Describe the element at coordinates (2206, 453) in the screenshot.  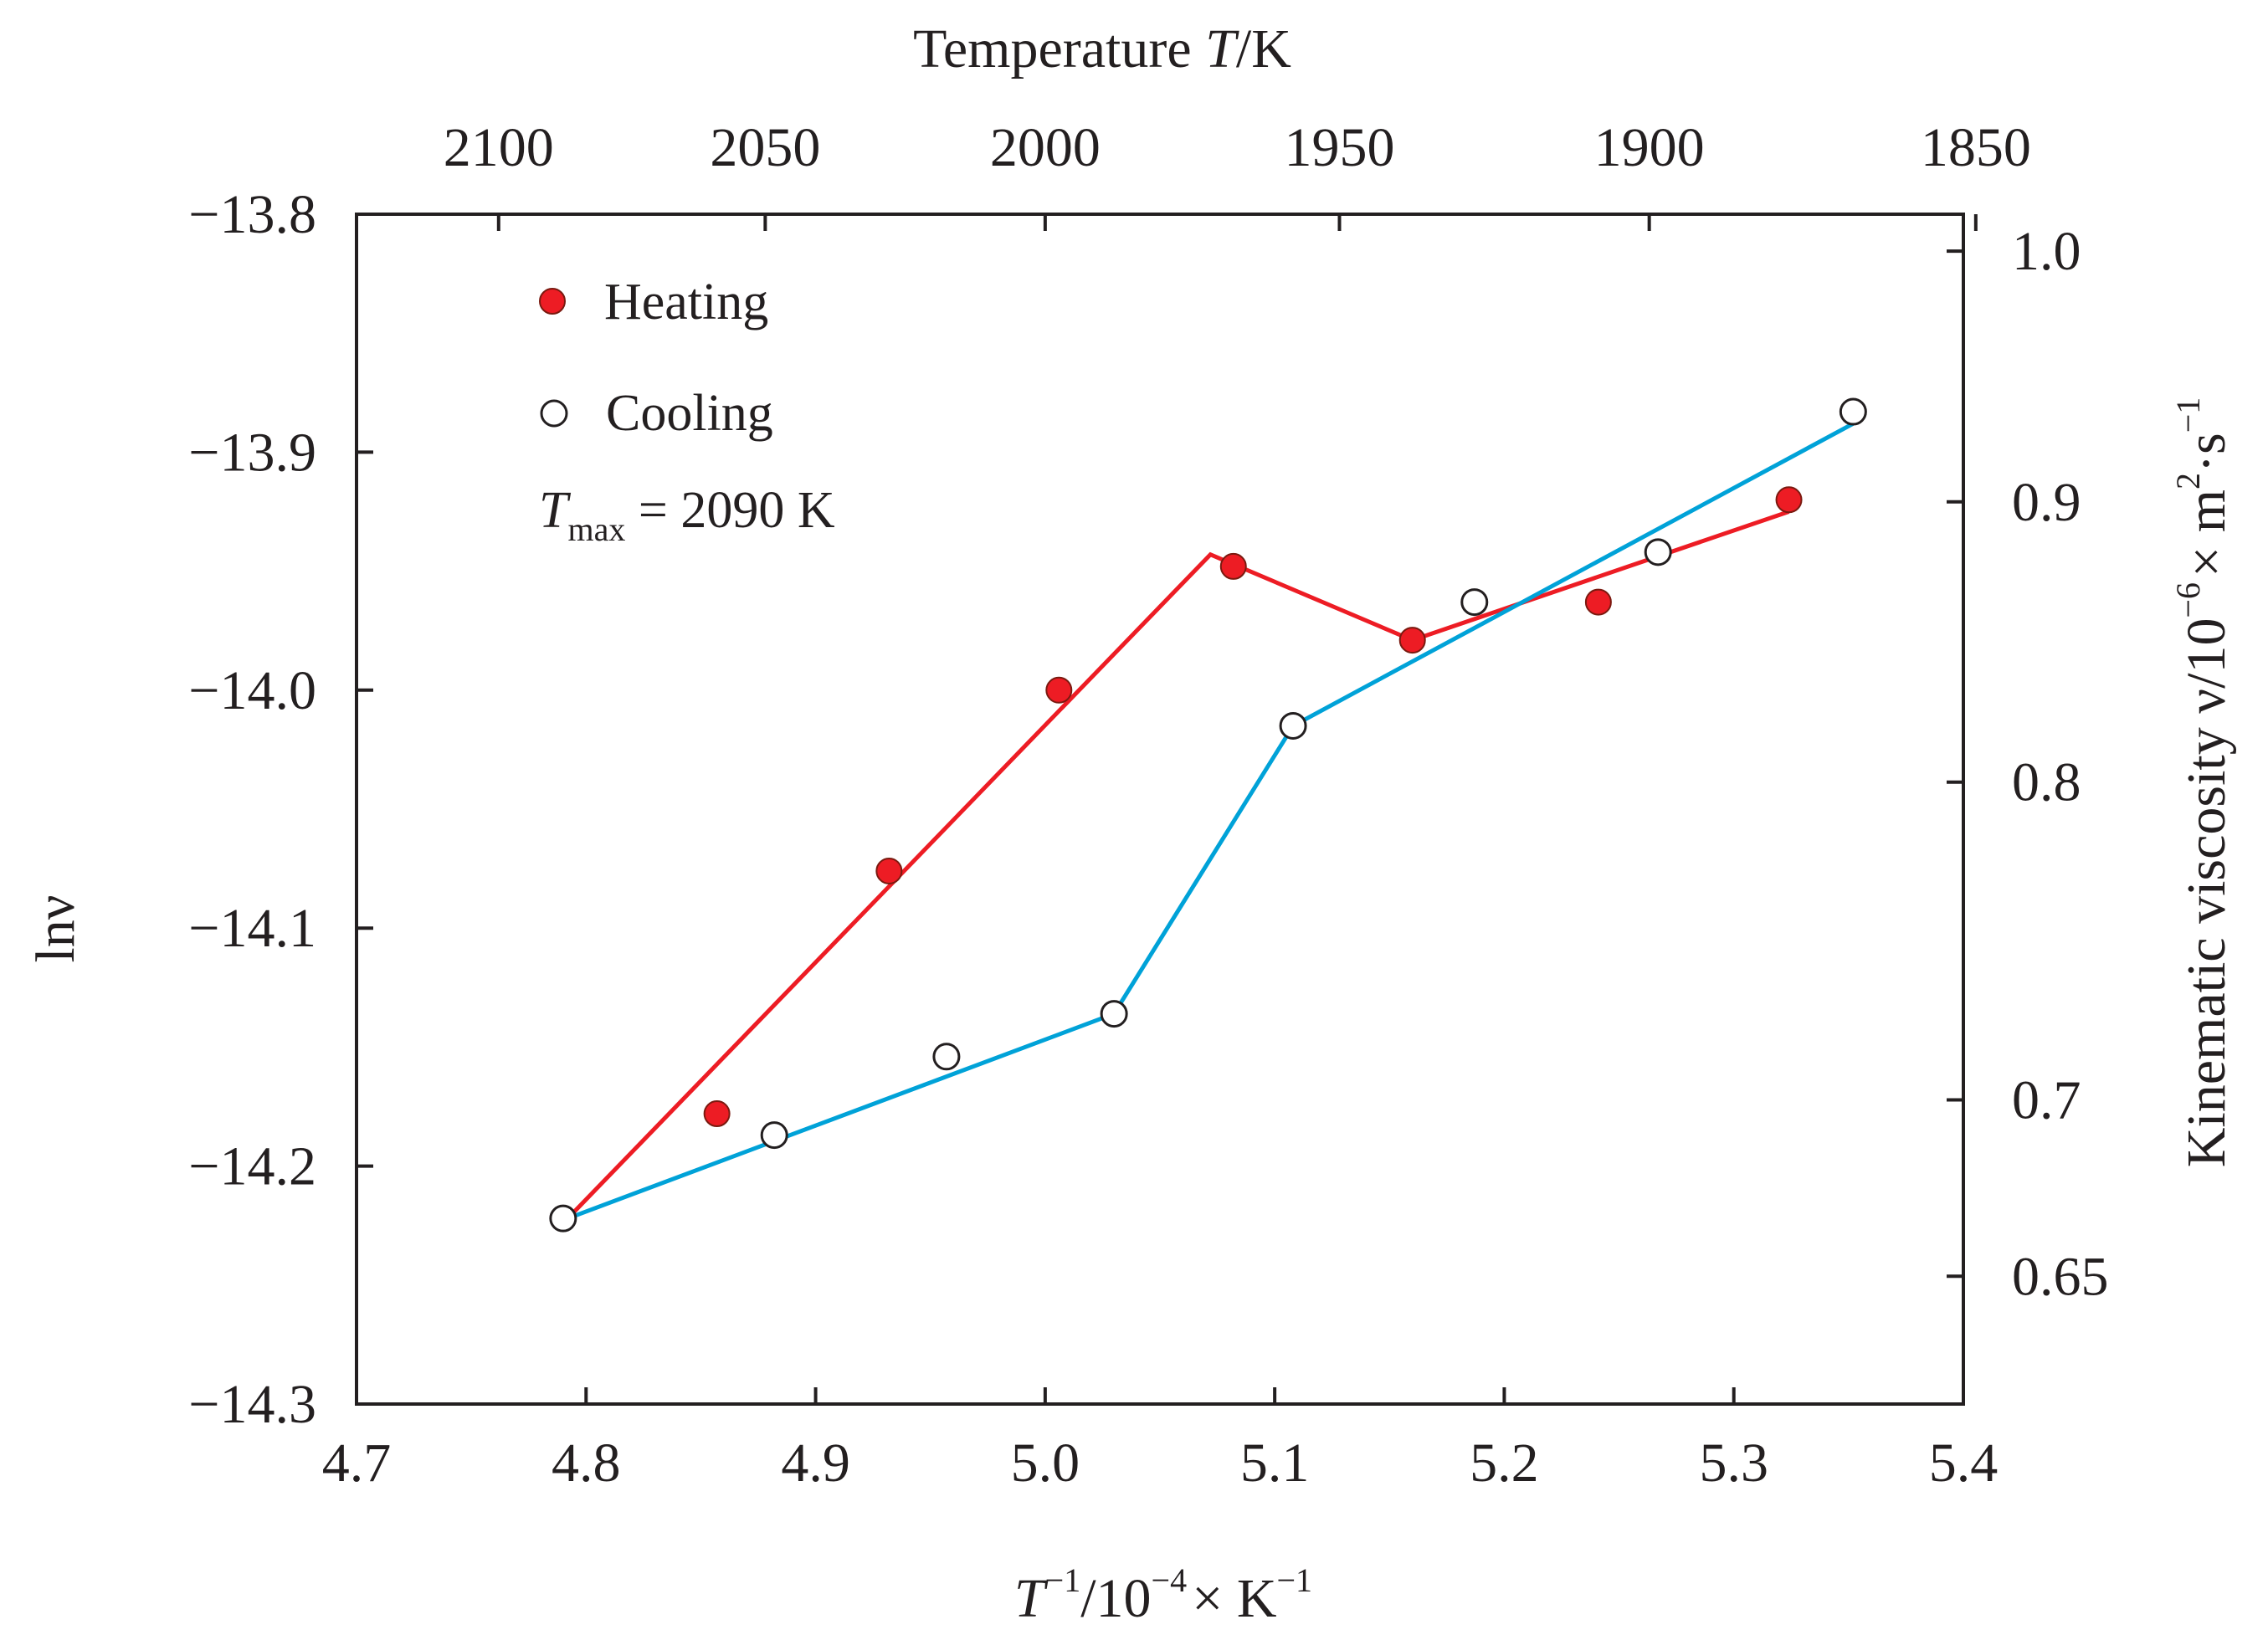
I see `right-axis-title-tail: ·s` at that location.